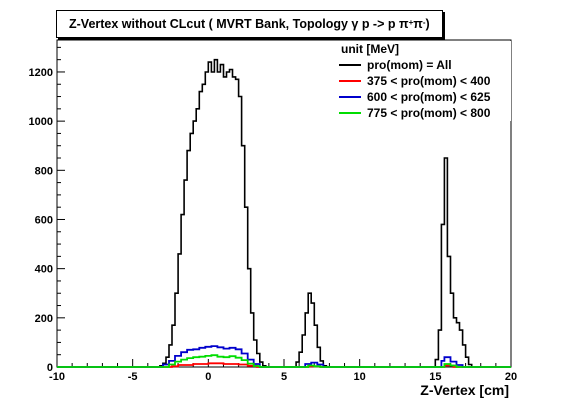 This screenshot has height=407, width=567. I want to click on legend-entry-775-800: 775 < pro(mom) < 800, so click(422, 113).